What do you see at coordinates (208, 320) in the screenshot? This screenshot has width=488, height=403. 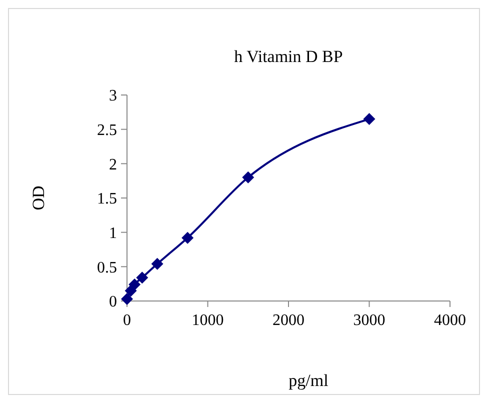 I see `x-tick-label: 1000` at bounding box center [208, 320].